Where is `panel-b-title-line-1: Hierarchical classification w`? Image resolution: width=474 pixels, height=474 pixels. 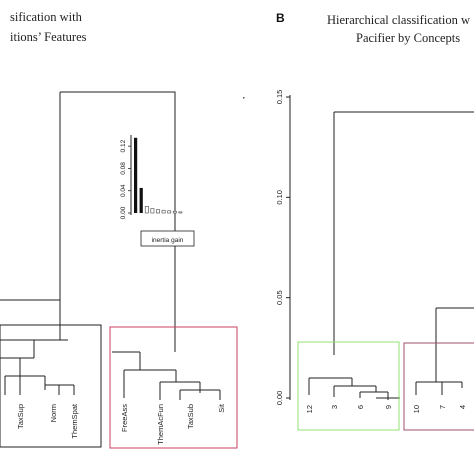 panel-b-title-line-1: Hierarchical classification w is located at coordinates (398, 20).